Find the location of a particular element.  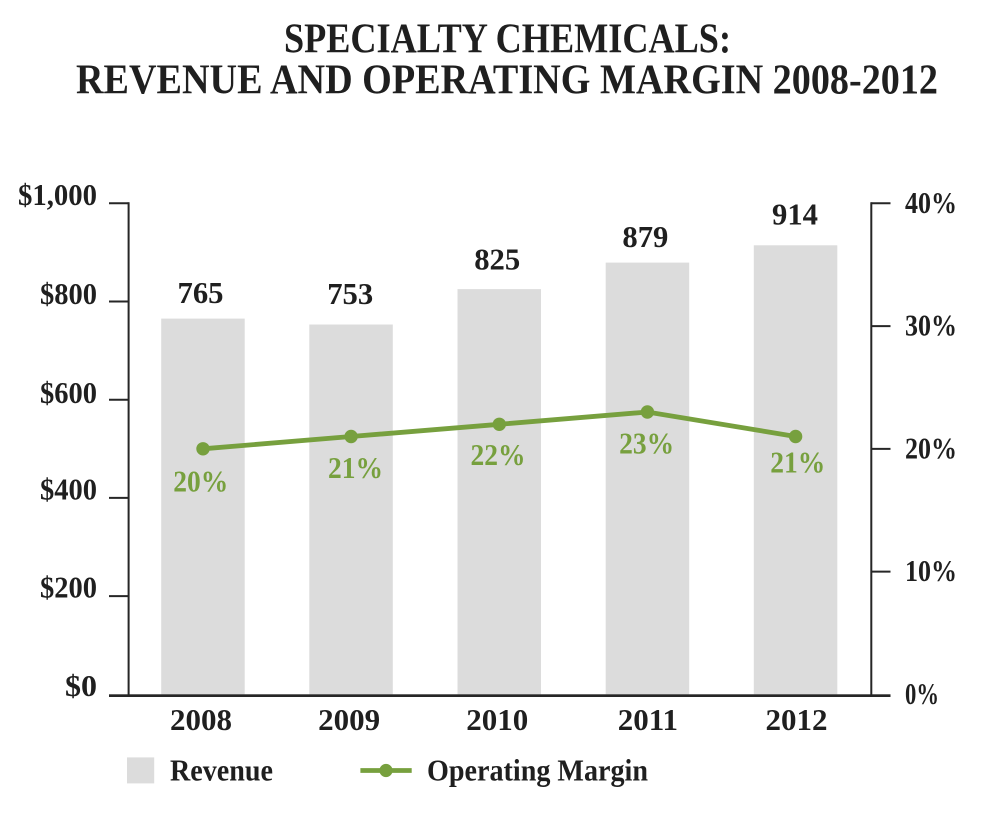

svg-text: SPECIALTY CHEMICALS: is located at coordinates (507, 40).